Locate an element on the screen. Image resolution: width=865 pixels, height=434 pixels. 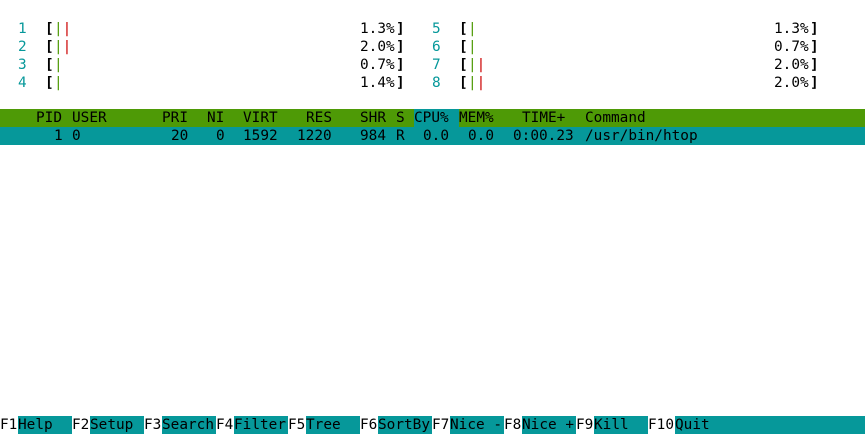
cpu-meter-id: 3 is located at coordinates (22, 65).